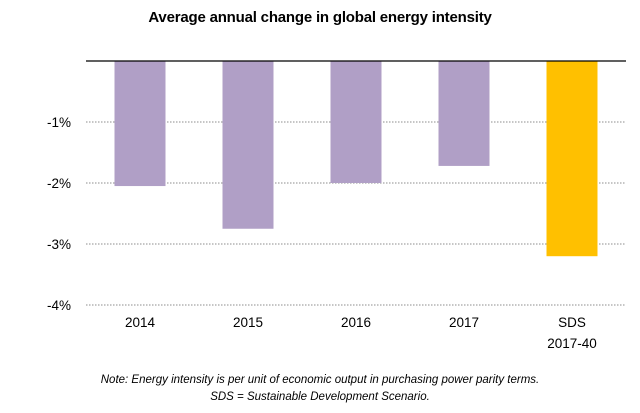 This screenshot has width=640, height=413. I want to click on y-tick-label: -1%, so click(59, 122).